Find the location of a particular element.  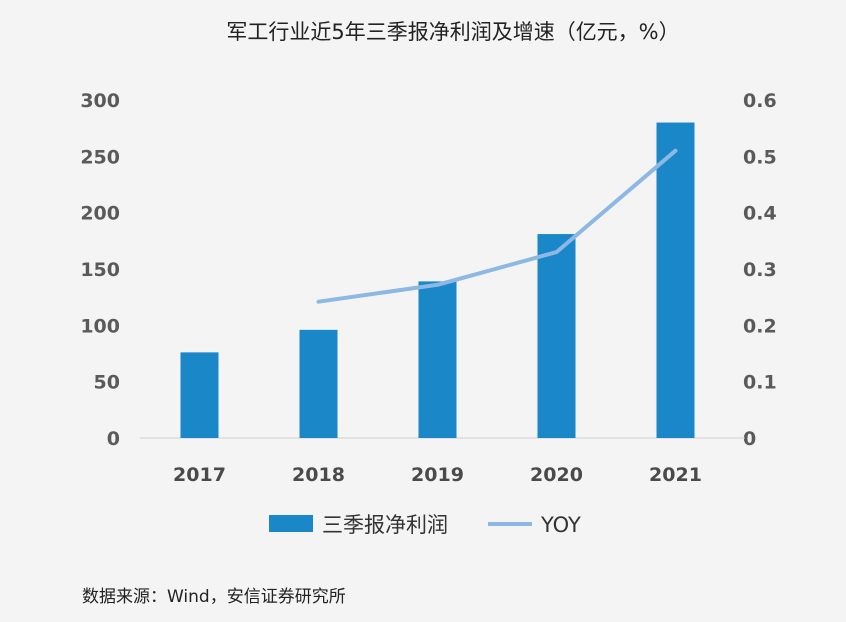

source-note: 数据来源：Wind，安信证券研究所 is located at coordinates (214, 597).